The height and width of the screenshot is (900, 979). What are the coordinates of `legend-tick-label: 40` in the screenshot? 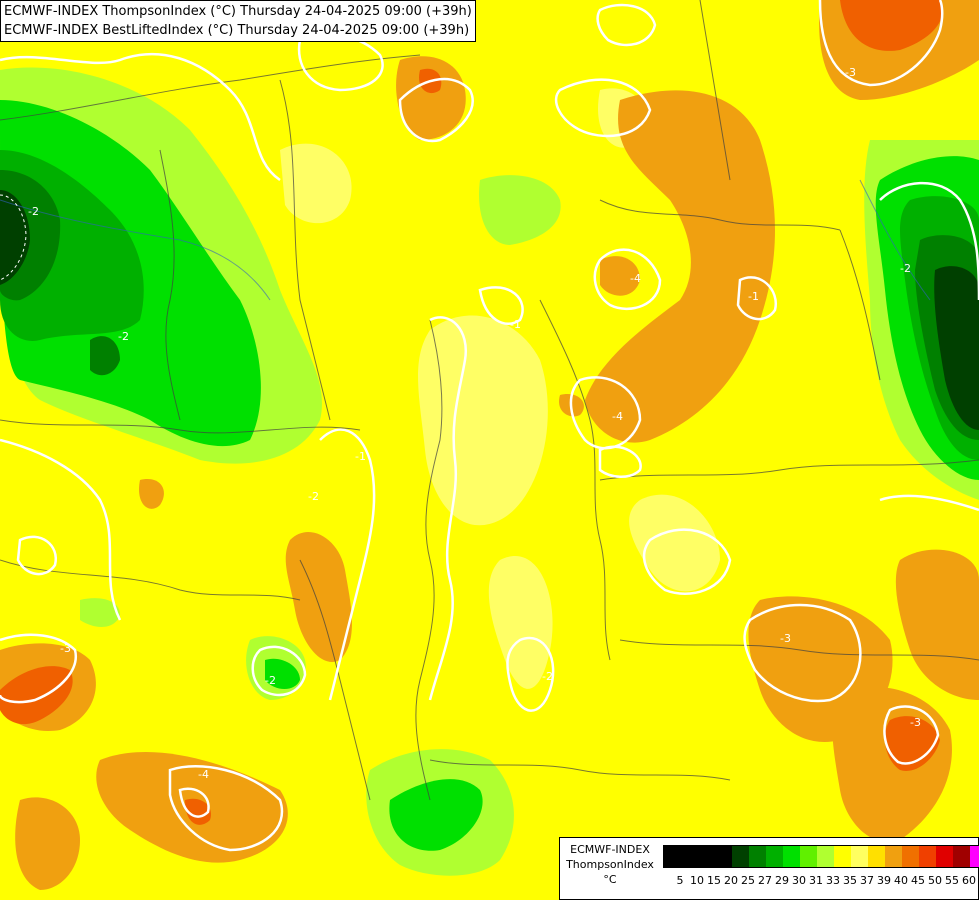 It's located at (901, 880).